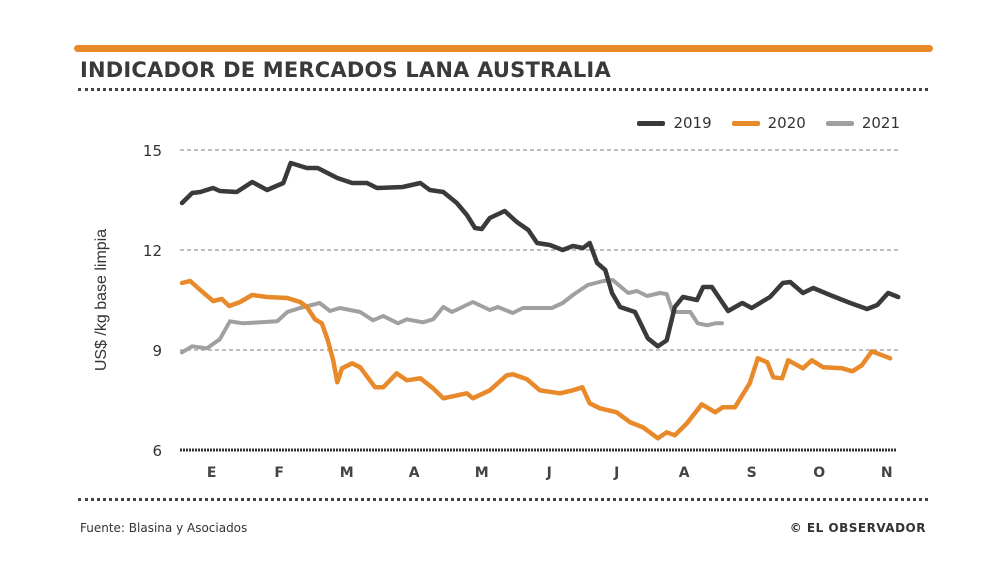 This screenshot has height=583, width=1000. Describe the element at coordinates (819, 473) in the screenshot. I see `x-tick-label: O` at that location.